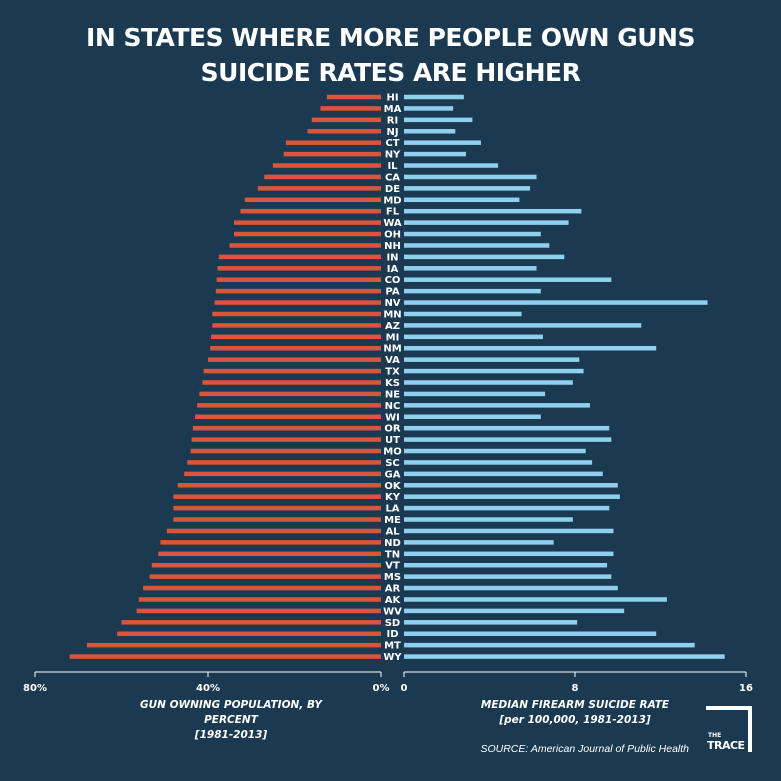 Image resolution: width=781 pixels, height=781 pixels. Describe the element at coordinates (297, 302) in the screenshot. I see `gun-ownership-bar-nv` at that location.